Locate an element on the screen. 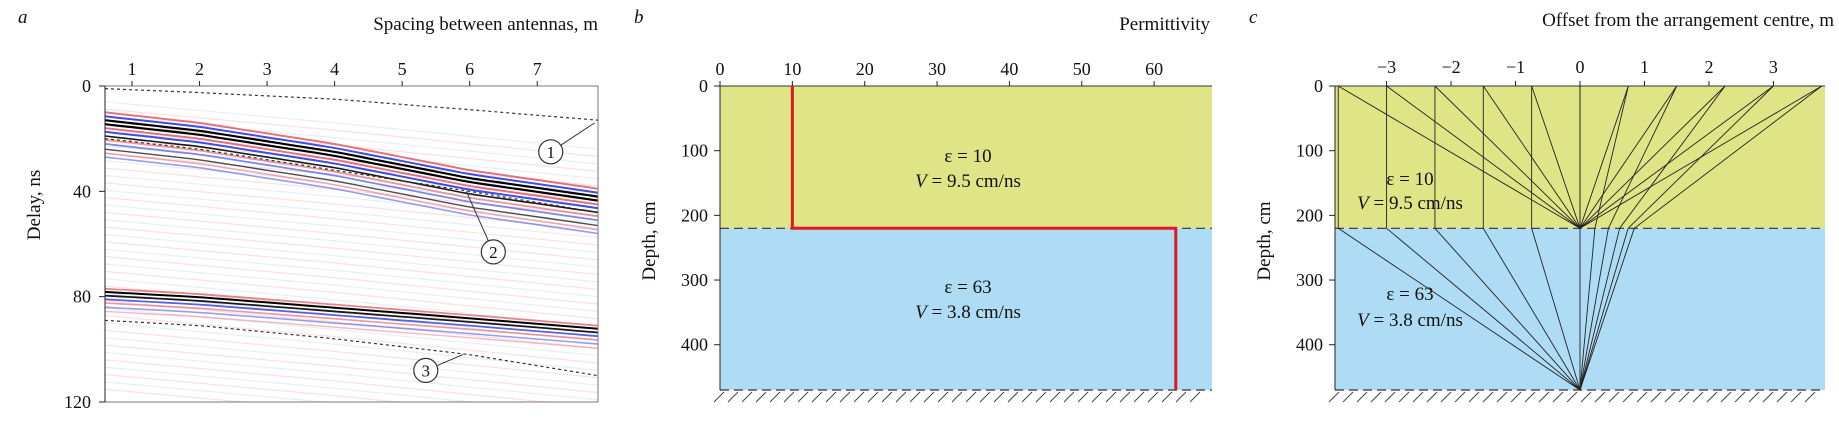 Image resolution: width=1839 pixels, height=424 pixels. callout-label: 1 is located at coordinates (550, 152).